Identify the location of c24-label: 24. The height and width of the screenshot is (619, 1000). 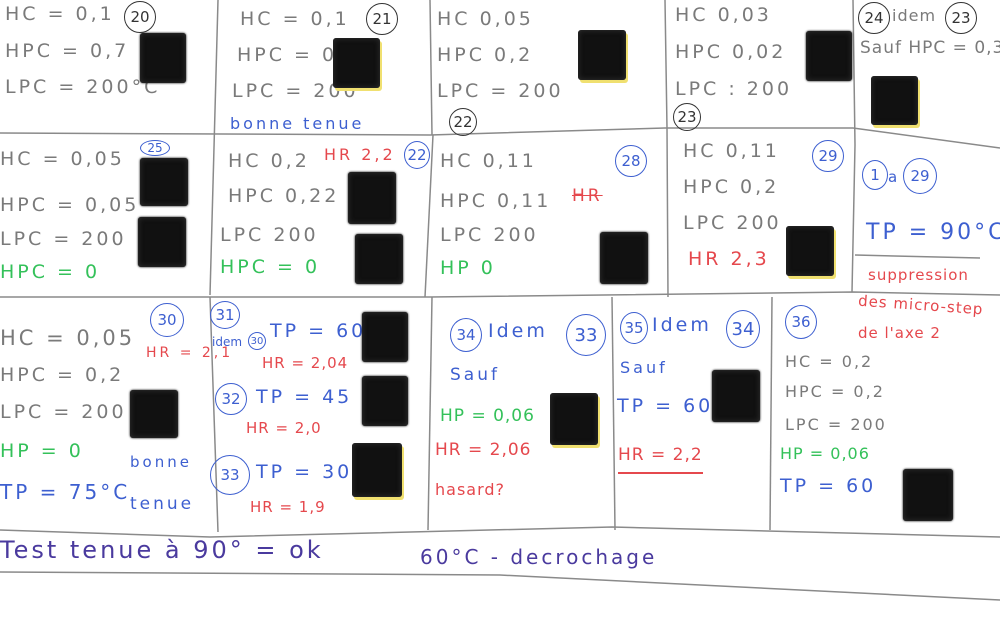
(874, 18).